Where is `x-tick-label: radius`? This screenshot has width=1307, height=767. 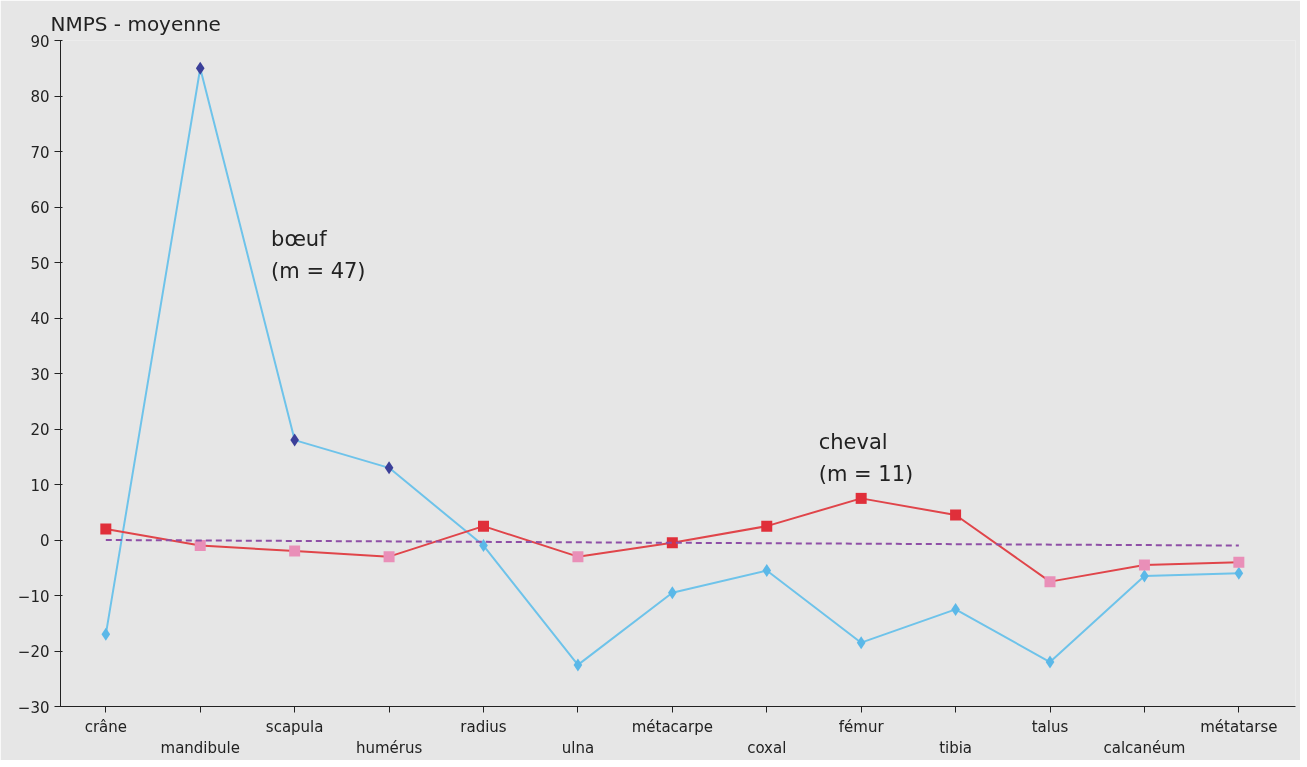
x-tick-label: radius is located at coordinates (483, 726).